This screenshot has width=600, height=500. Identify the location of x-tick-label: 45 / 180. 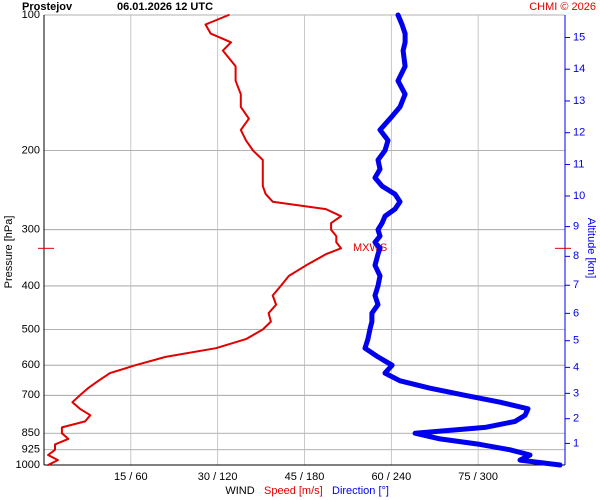
(305, 477).